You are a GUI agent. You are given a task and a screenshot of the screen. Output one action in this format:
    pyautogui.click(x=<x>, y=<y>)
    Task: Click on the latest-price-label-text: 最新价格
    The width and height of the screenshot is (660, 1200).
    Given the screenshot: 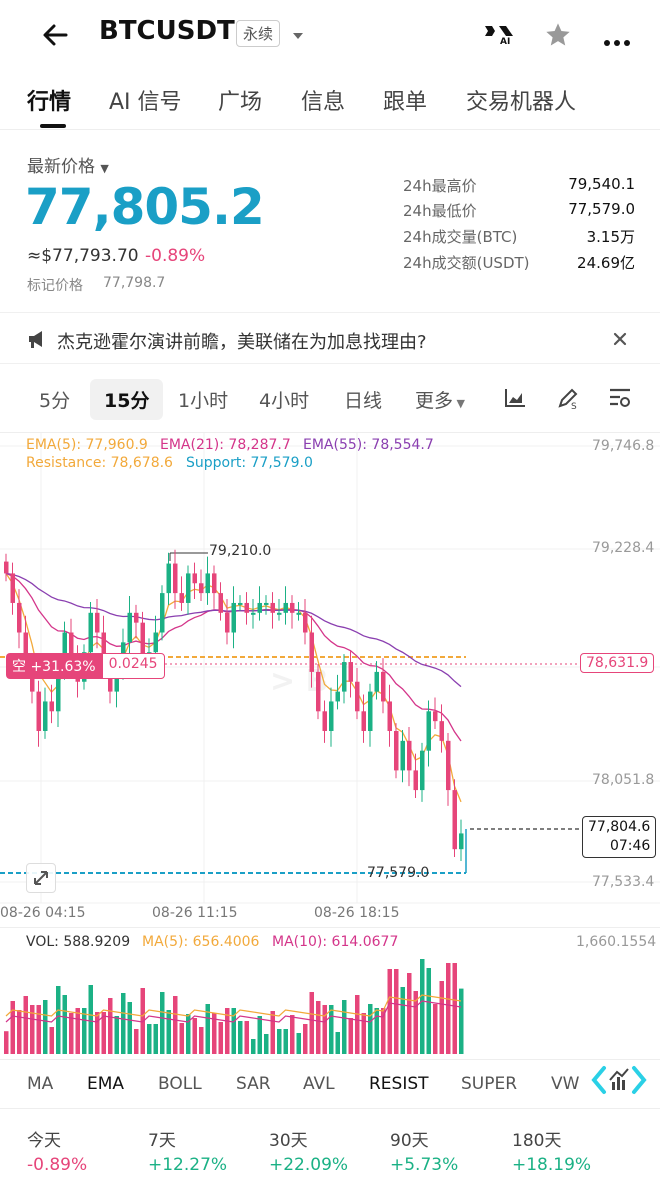 What is the action you would take?
    pyautogui.click(x=61, y=167)
    